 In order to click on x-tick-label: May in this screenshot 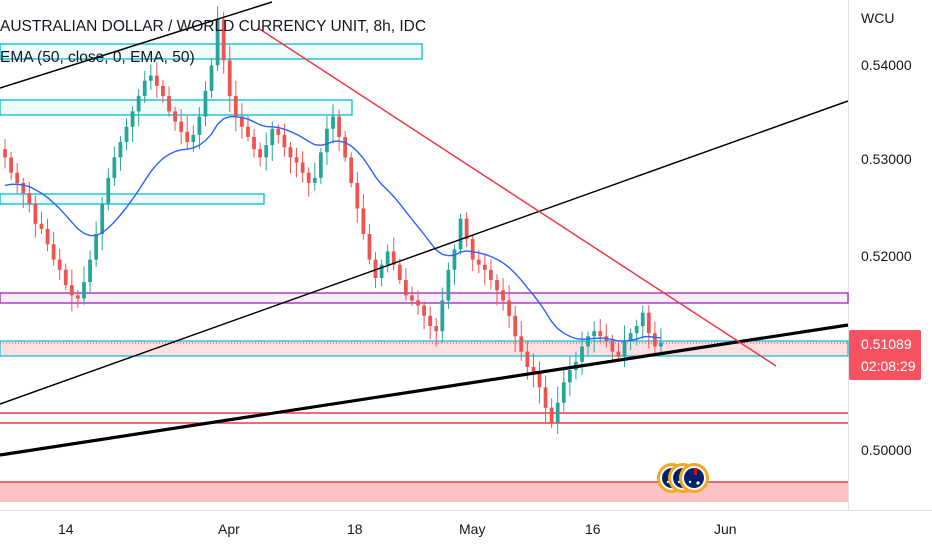, I will do `click(472, 529)`.